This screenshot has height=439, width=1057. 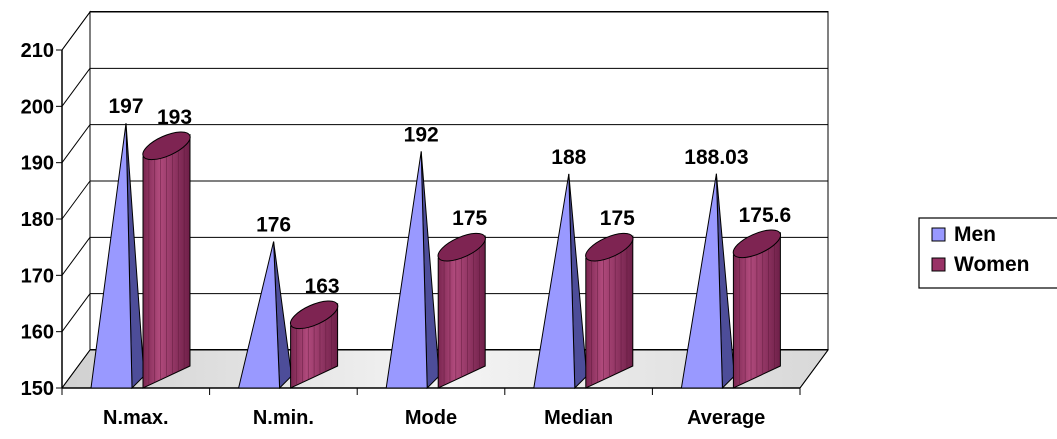 What do you see at coordinates (421, 134) in the screenshot?
I see `data-label-men: 192` at bounding box center [421, 134].